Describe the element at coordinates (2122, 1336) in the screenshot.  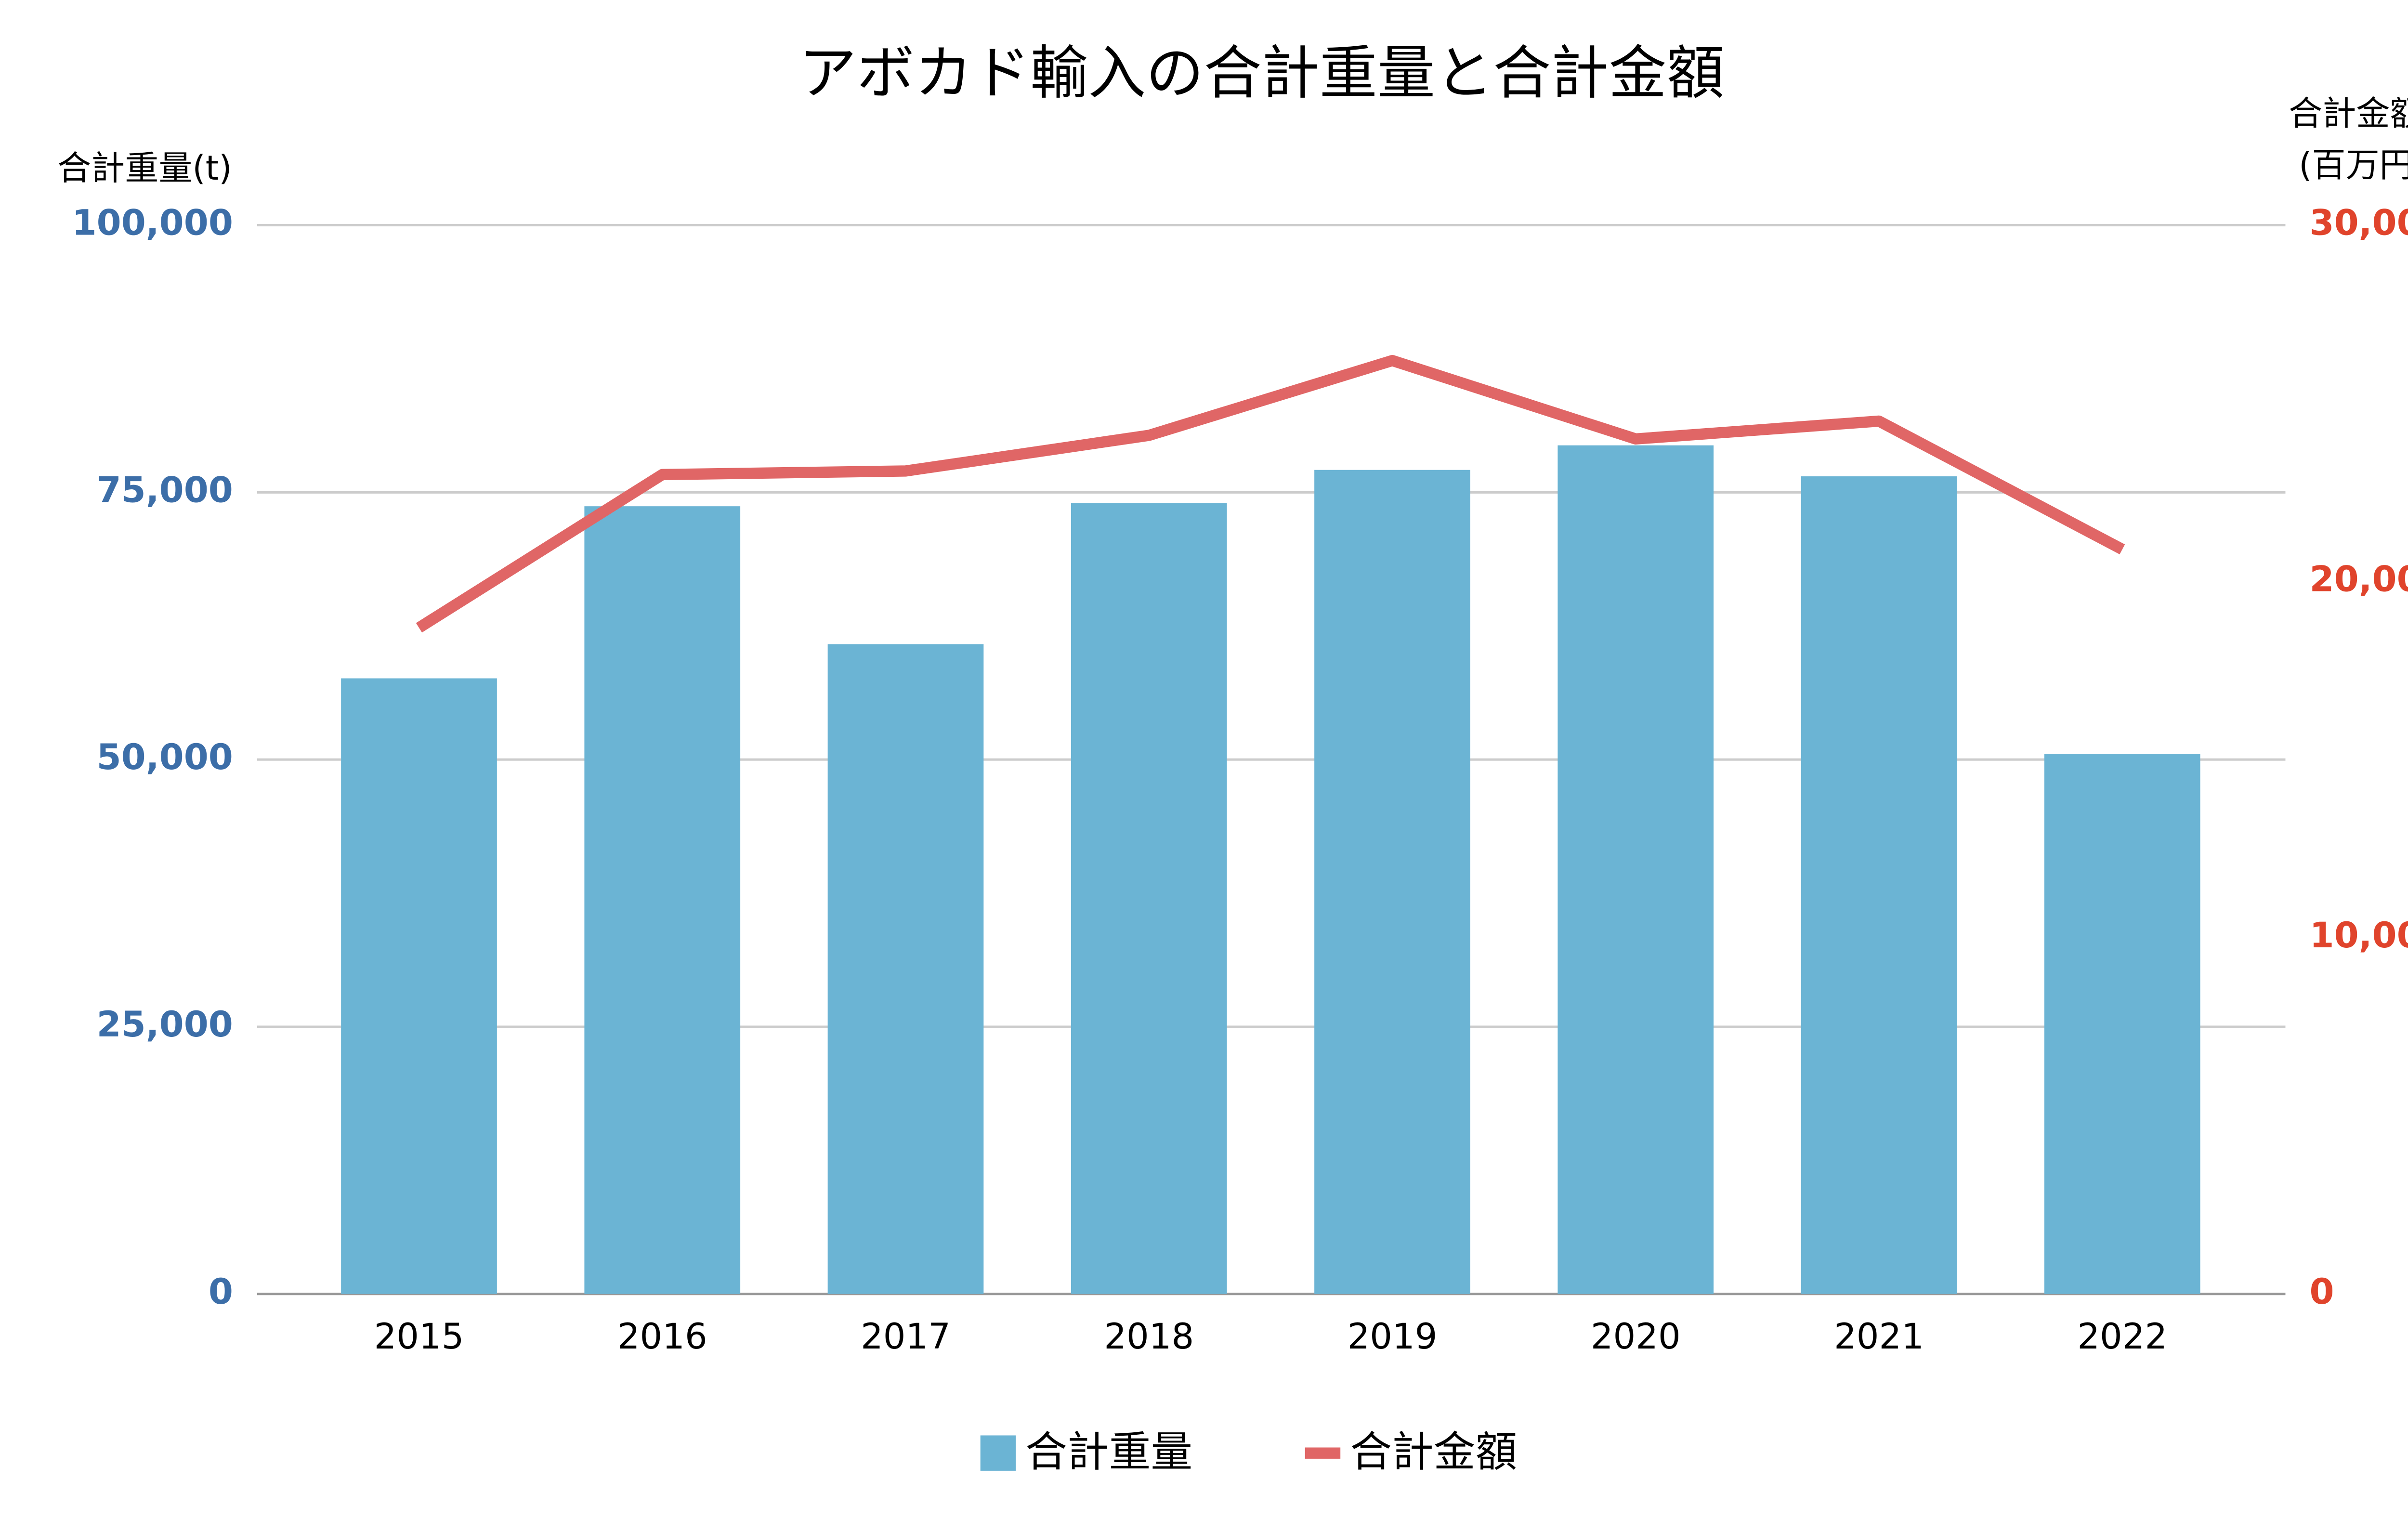
I see `x-tick-label: 2022` at that location.